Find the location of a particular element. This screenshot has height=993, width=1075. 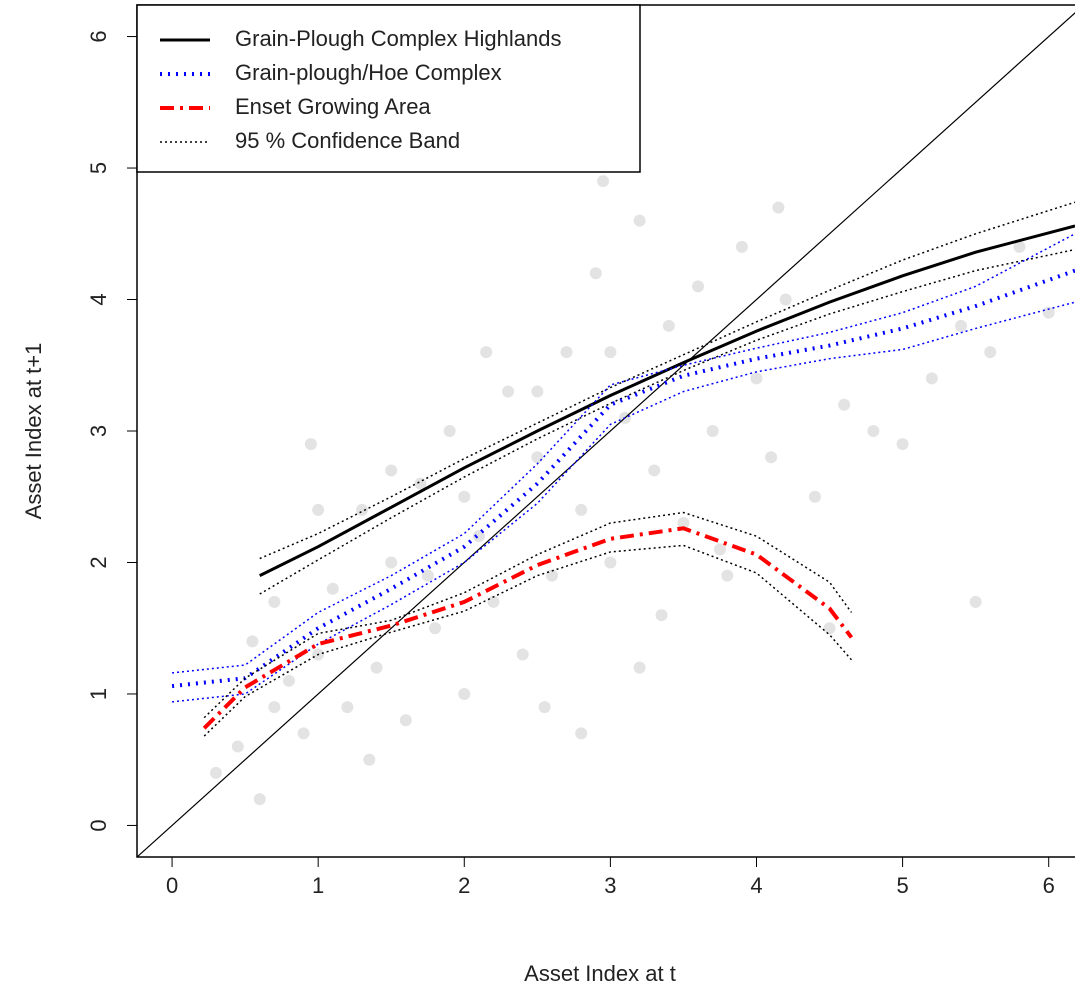

y-tick-label: 3 is located at coordinates (98, 431).